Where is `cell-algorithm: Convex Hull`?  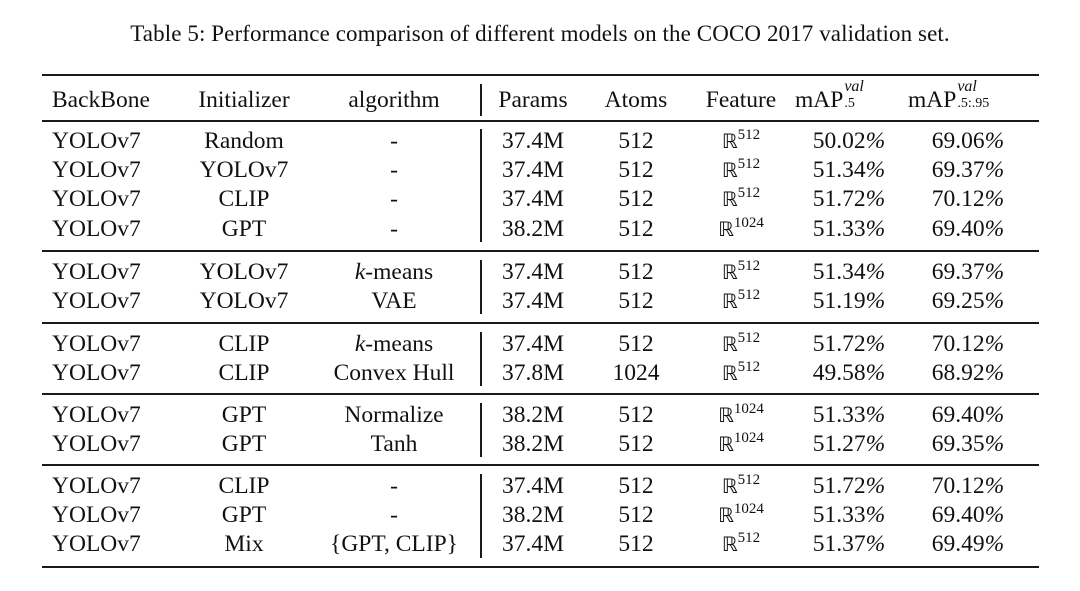
cell-algorithm: Convex Hull is located at coordinates (394, 373).